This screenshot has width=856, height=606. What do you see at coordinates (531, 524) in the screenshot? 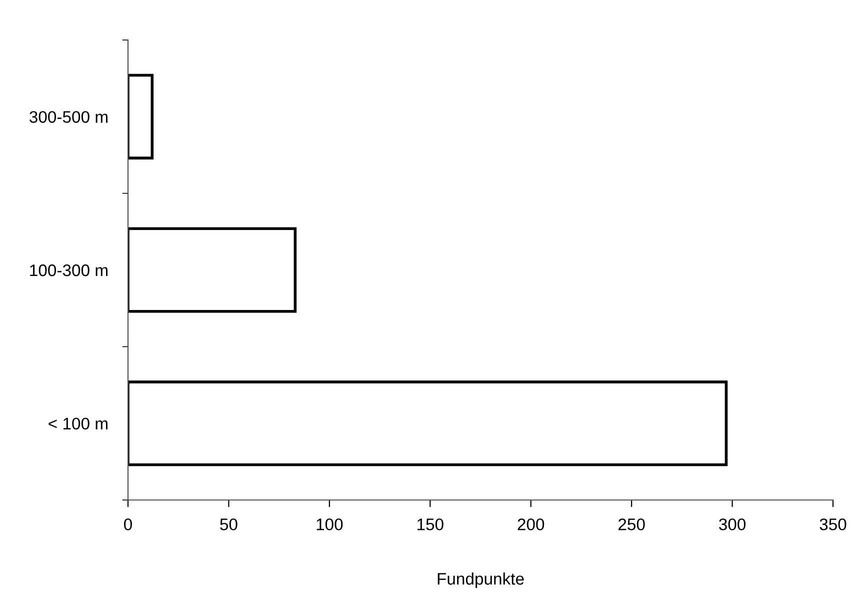
I see `x-tick-label: 200` at bounding box center [531, 524].